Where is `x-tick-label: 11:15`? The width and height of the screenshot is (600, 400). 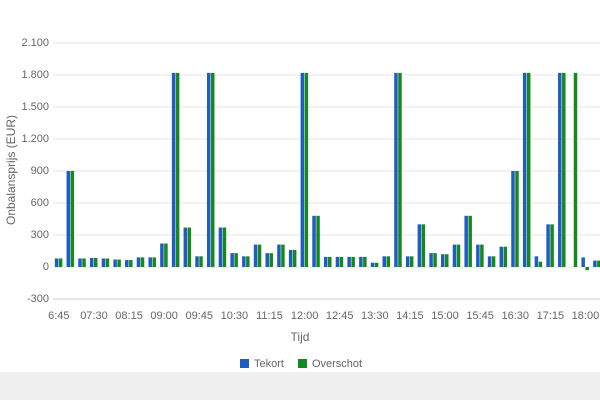 x-tick-label: 11:15 is located at coordinates (269, 316).